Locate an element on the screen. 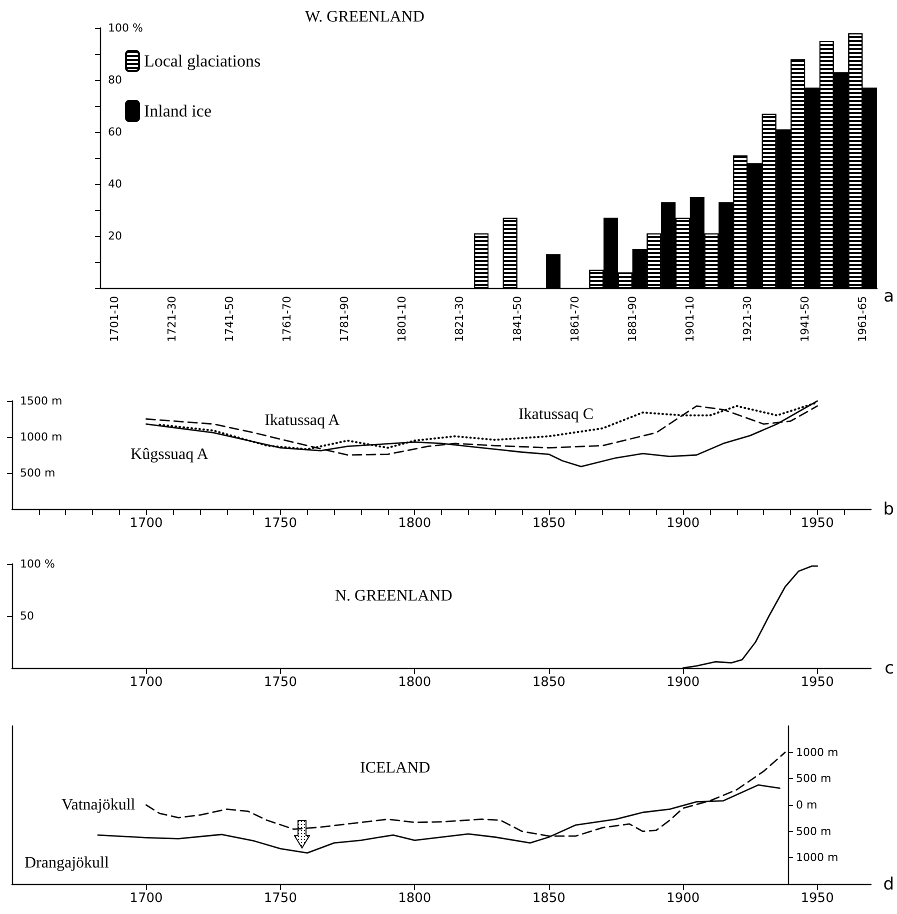 The image size is (897, 914). x-tick-label: 1921-30 is located at coordinates (747, 319).